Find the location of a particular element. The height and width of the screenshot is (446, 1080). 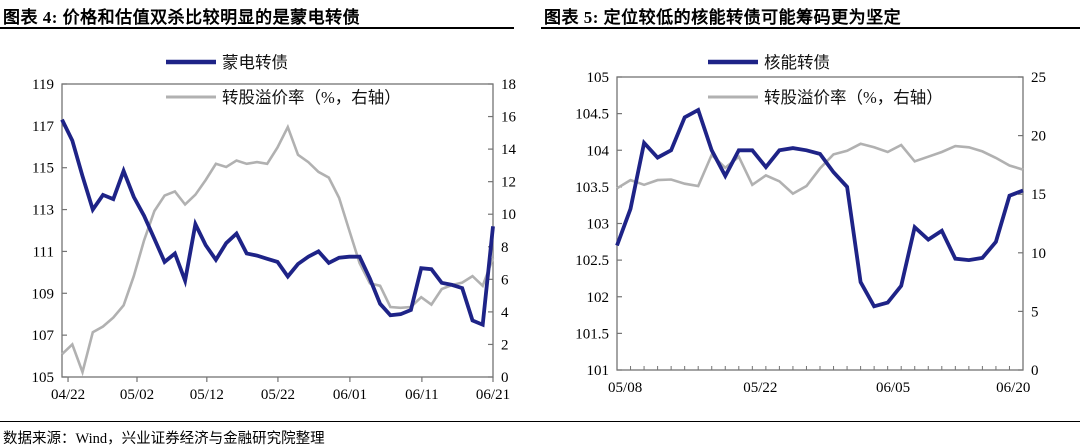

x-axis-label: 05/02 is located at coordinates (137, 395).